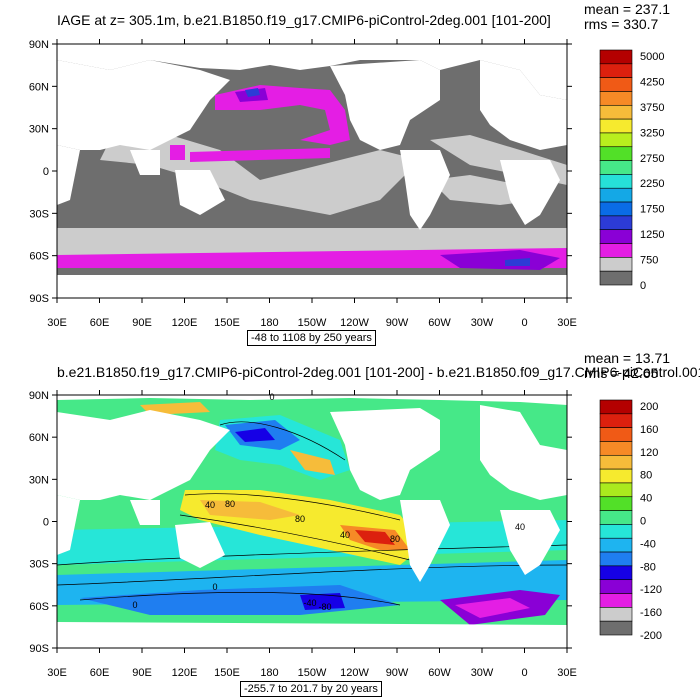 This screenshot has width=700, height=700. I want to click on top-lon-label: 150E, so click(227, 323).